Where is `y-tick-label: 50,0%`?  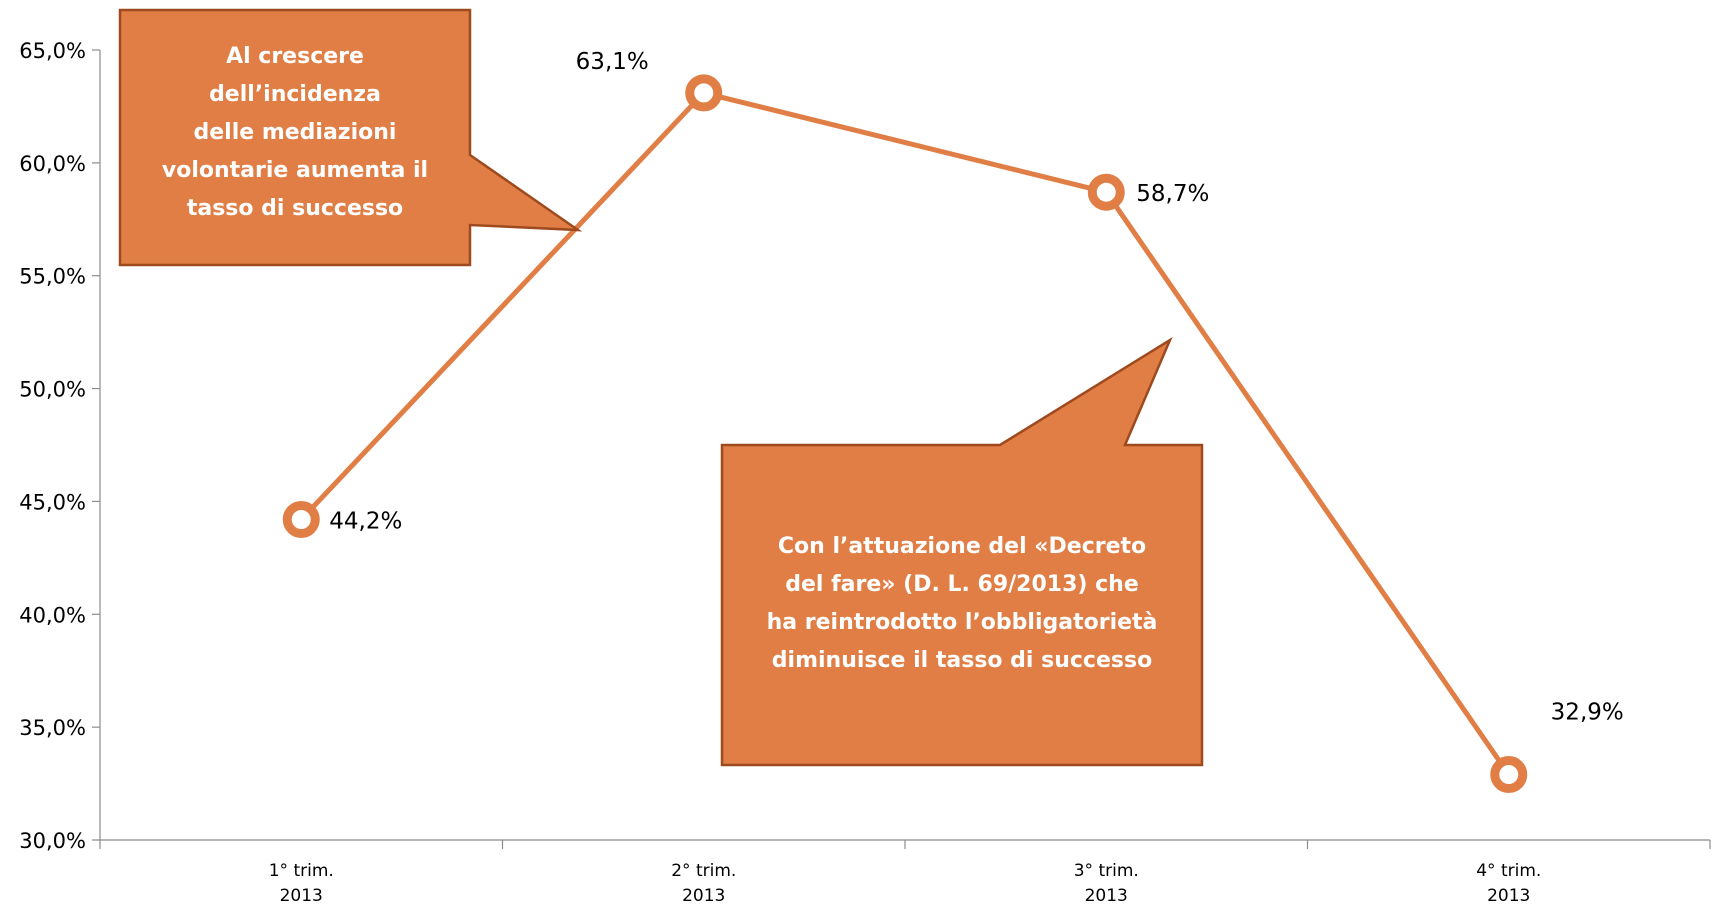
y-tick-label: 50,0% is located at coordinates (52, 390).